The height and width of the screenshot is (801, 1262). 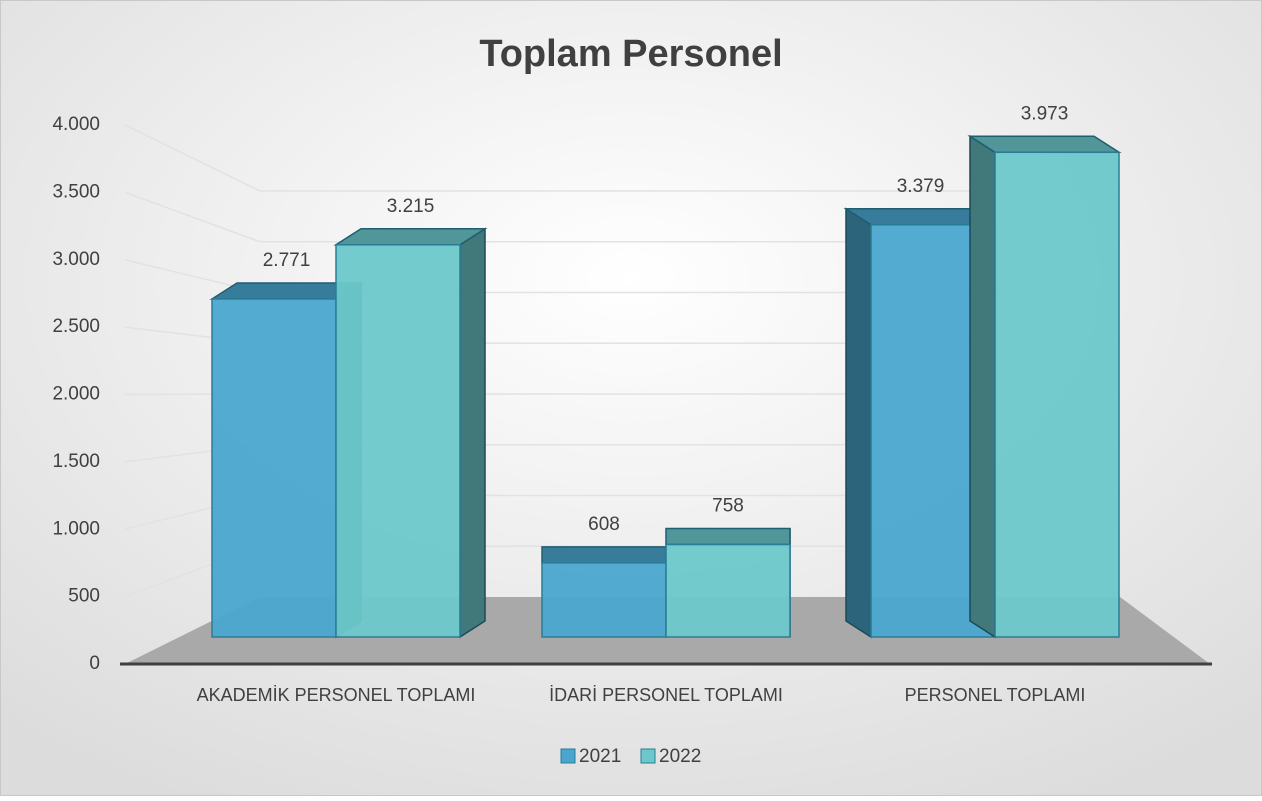 What do you see at coordinates (76, 394) in the screenshot?
I see `y-tick-label: 2.000` at bounding box center [76, 394].